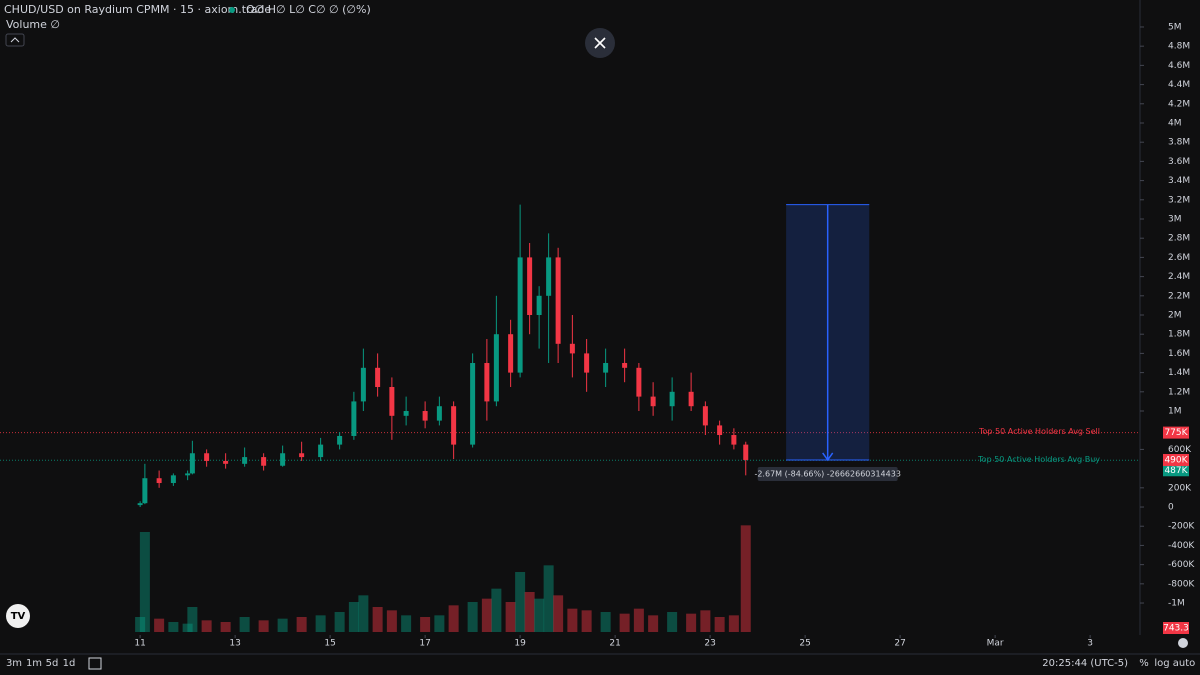 The width and height of the screenshot is (1200, 675). Describe the element at coordinates (1175, 27) in the screenshot. I see `y-tick-label: 5M` at that location.